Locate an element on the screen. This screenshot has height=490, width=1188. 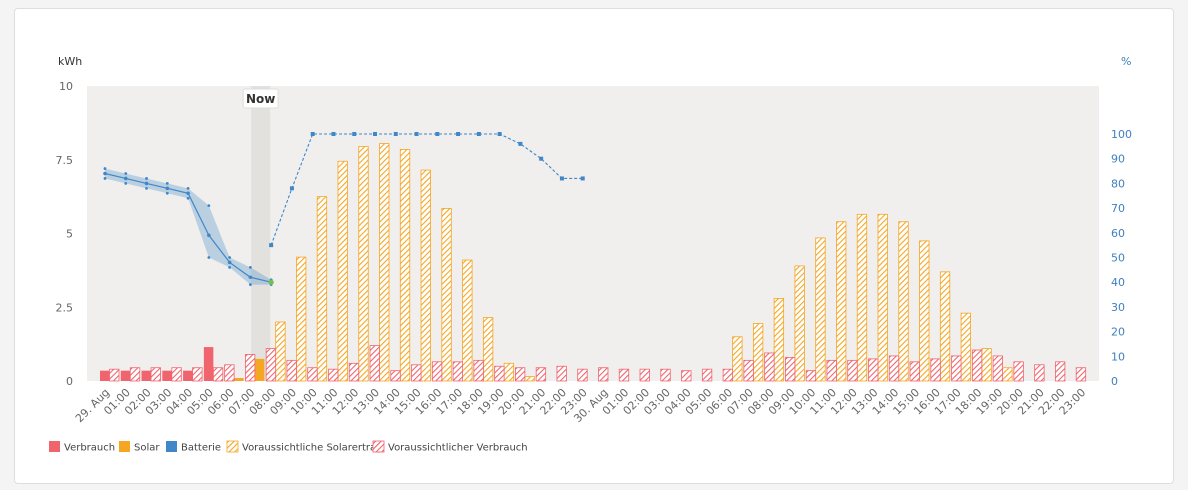
legend-label: Voraussichtlicher Verbrauch is located at coordinates (458, 448).